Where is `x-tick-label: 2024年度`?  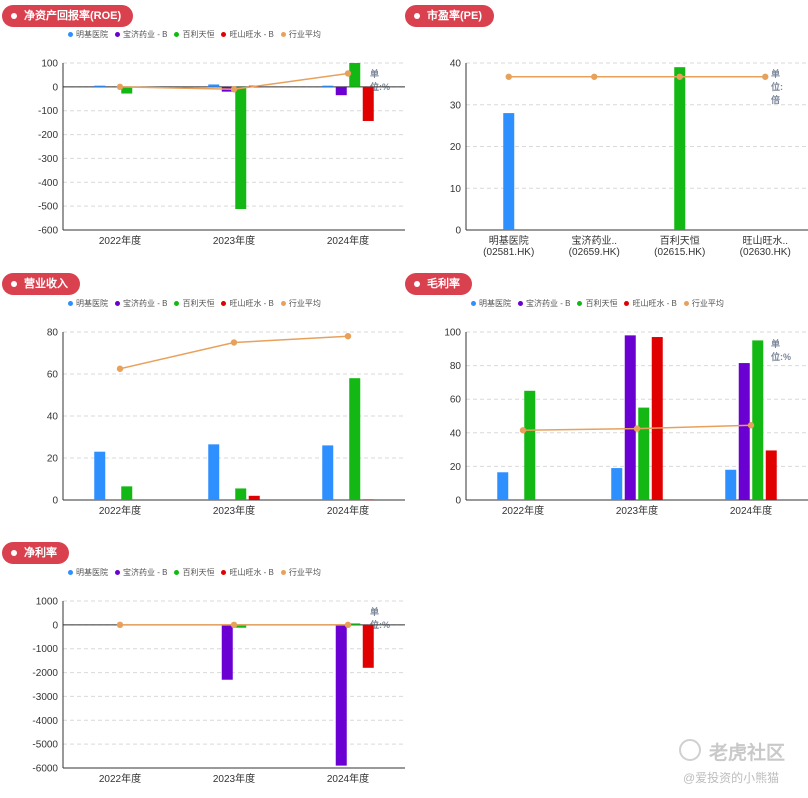
x-tick-label: 2024年度 is located at coordinates (751, 510).